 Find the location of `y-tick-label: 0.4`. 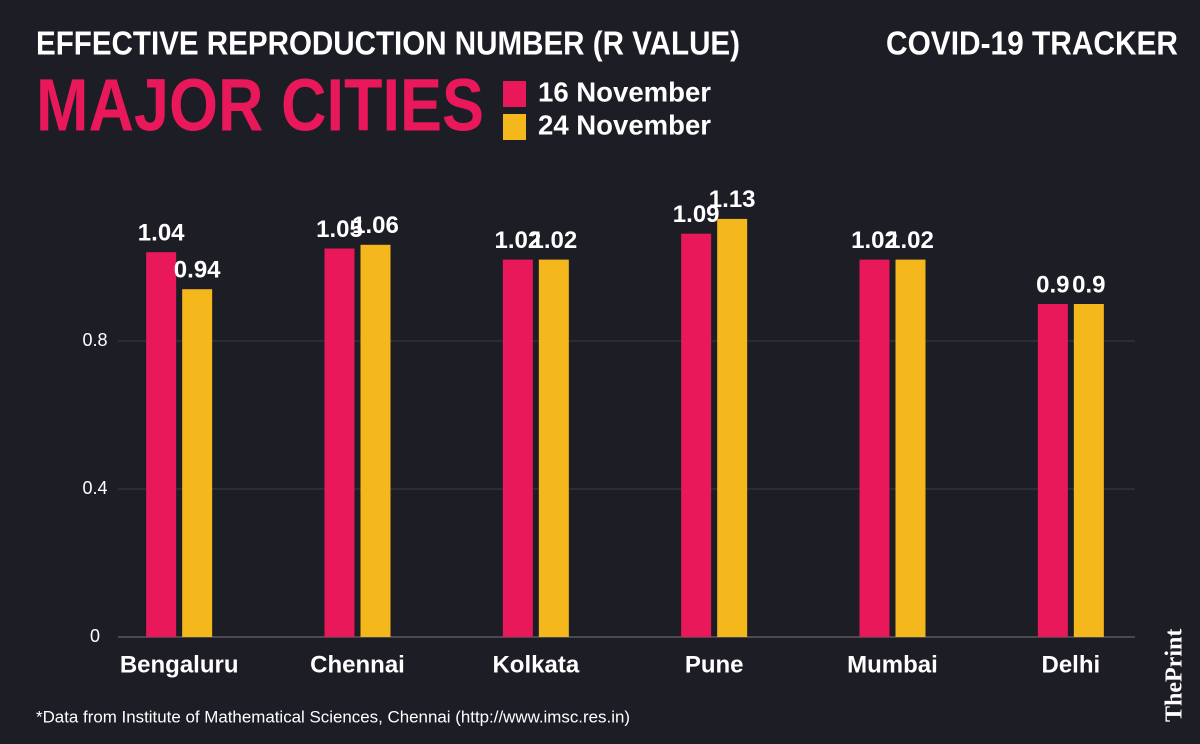

y-tick-label: 0.4 is located at coordinates (94, 488).